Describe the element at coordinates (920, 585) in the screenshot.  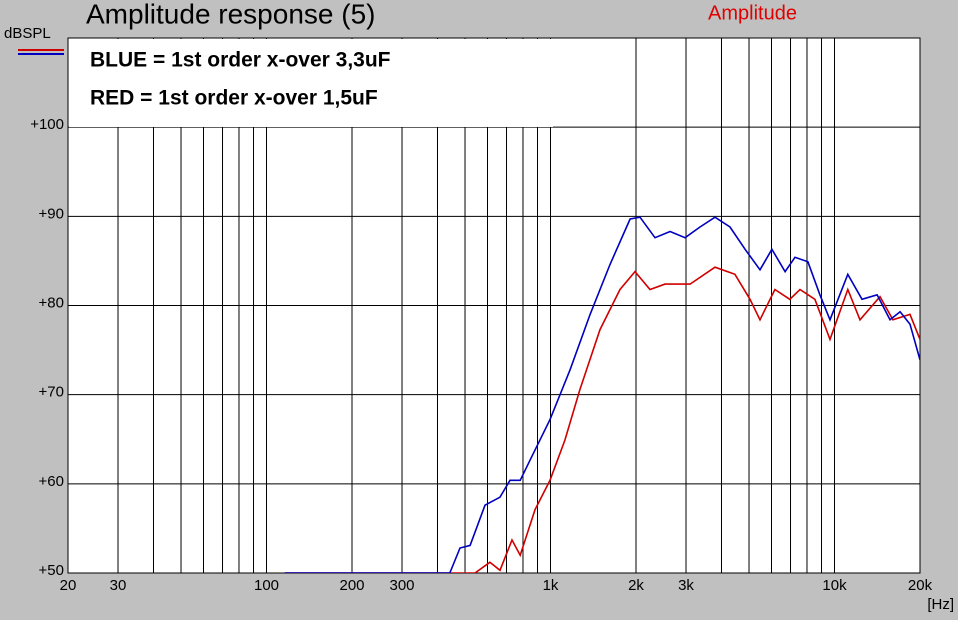
I see `x-tick-label: 20k` at that location.